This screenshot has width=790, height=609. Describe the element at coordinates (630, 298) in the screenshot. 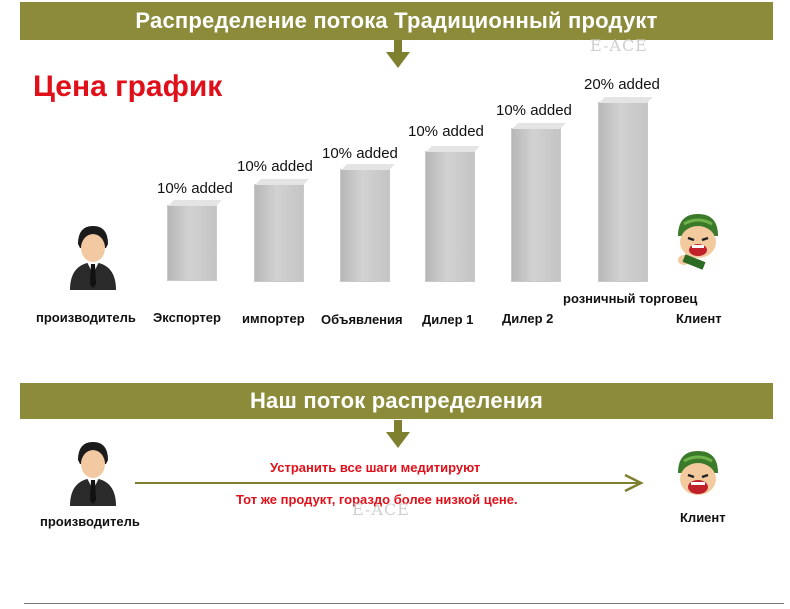

I see `stage-label-retailer: розничный торговец` at that location.